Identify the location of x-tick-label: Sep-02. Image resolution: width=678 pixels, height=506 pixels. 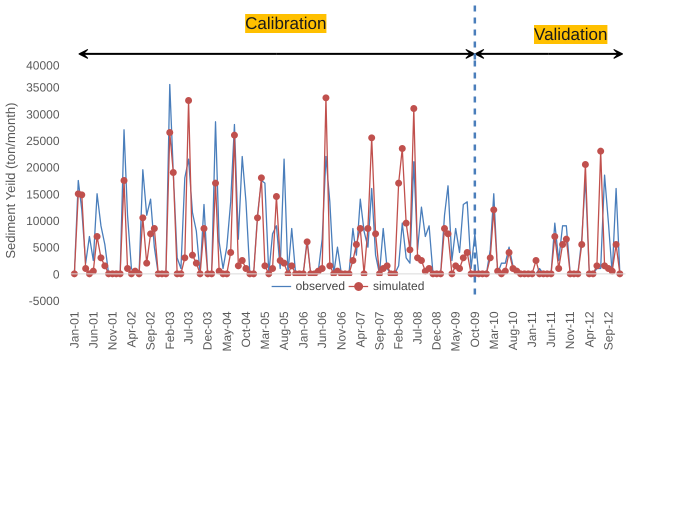
(151, 330).